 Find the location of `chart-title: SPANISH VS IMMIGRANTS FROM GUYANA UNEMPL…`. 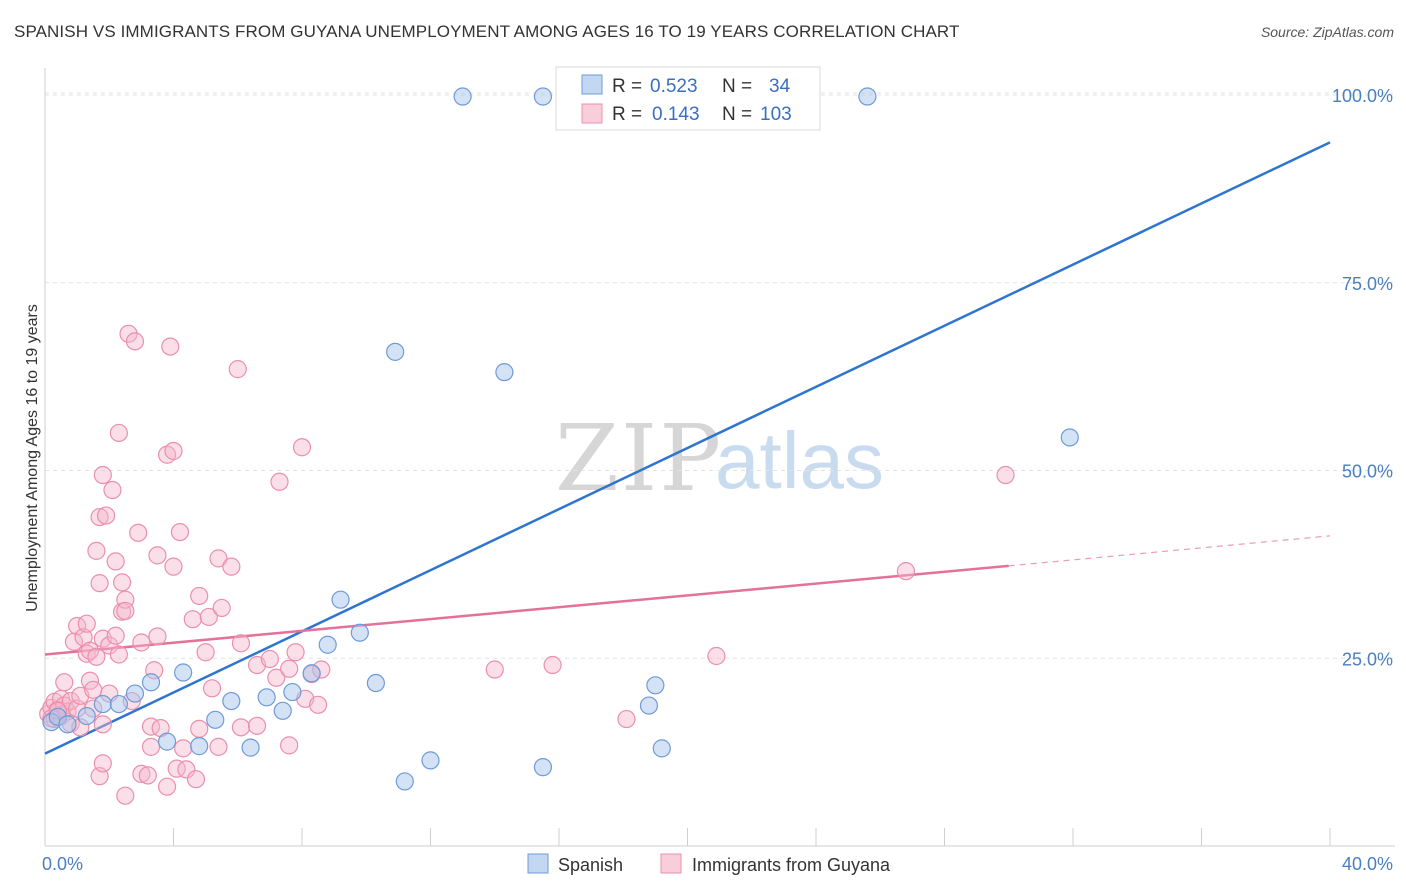

chart-title: SPANISH VS IMMIGRANTS FROM GUYANA UNEMPL… is located at coordinates (487, 31).